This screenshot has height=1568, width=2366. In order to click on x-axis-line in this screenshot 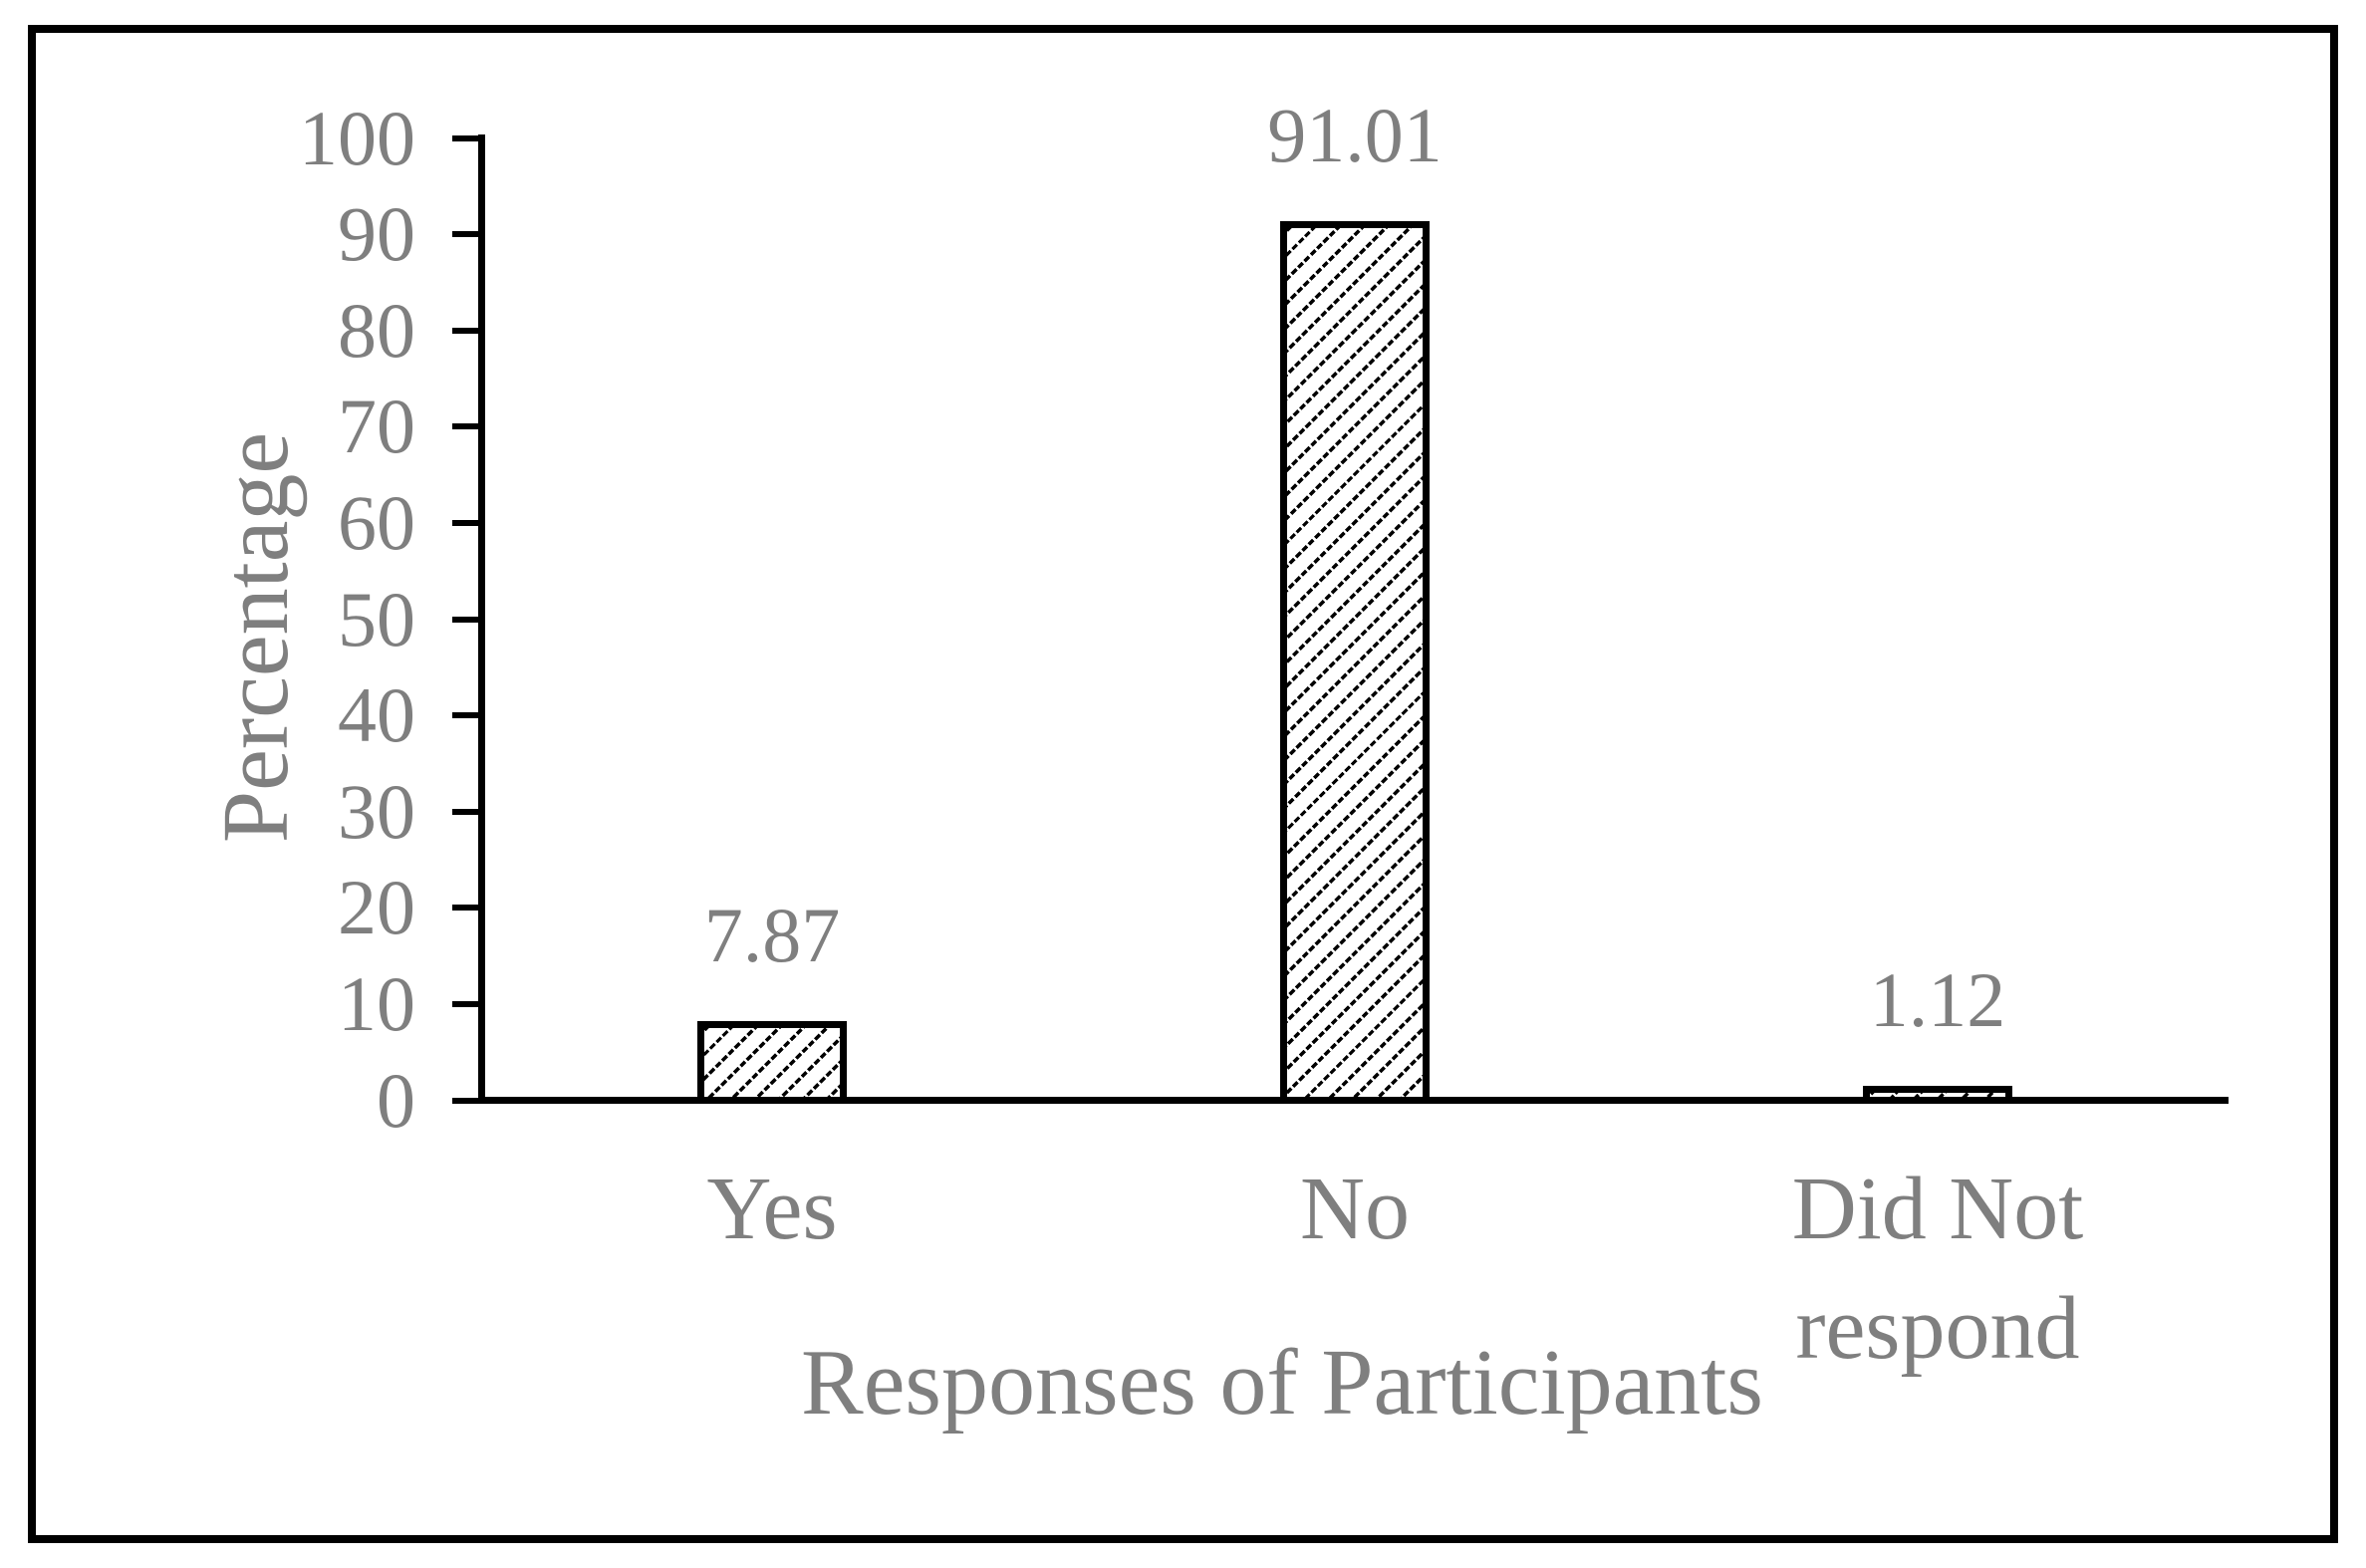, I will do `click(1353, 1100)`.